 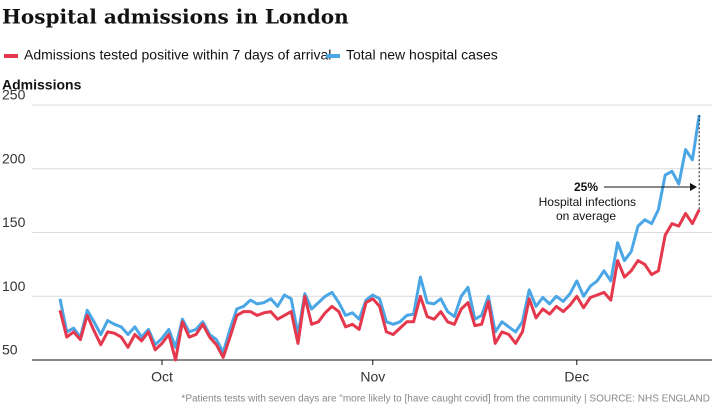 I want to click on y-tick-label: 50, so click(x=10, y=350).